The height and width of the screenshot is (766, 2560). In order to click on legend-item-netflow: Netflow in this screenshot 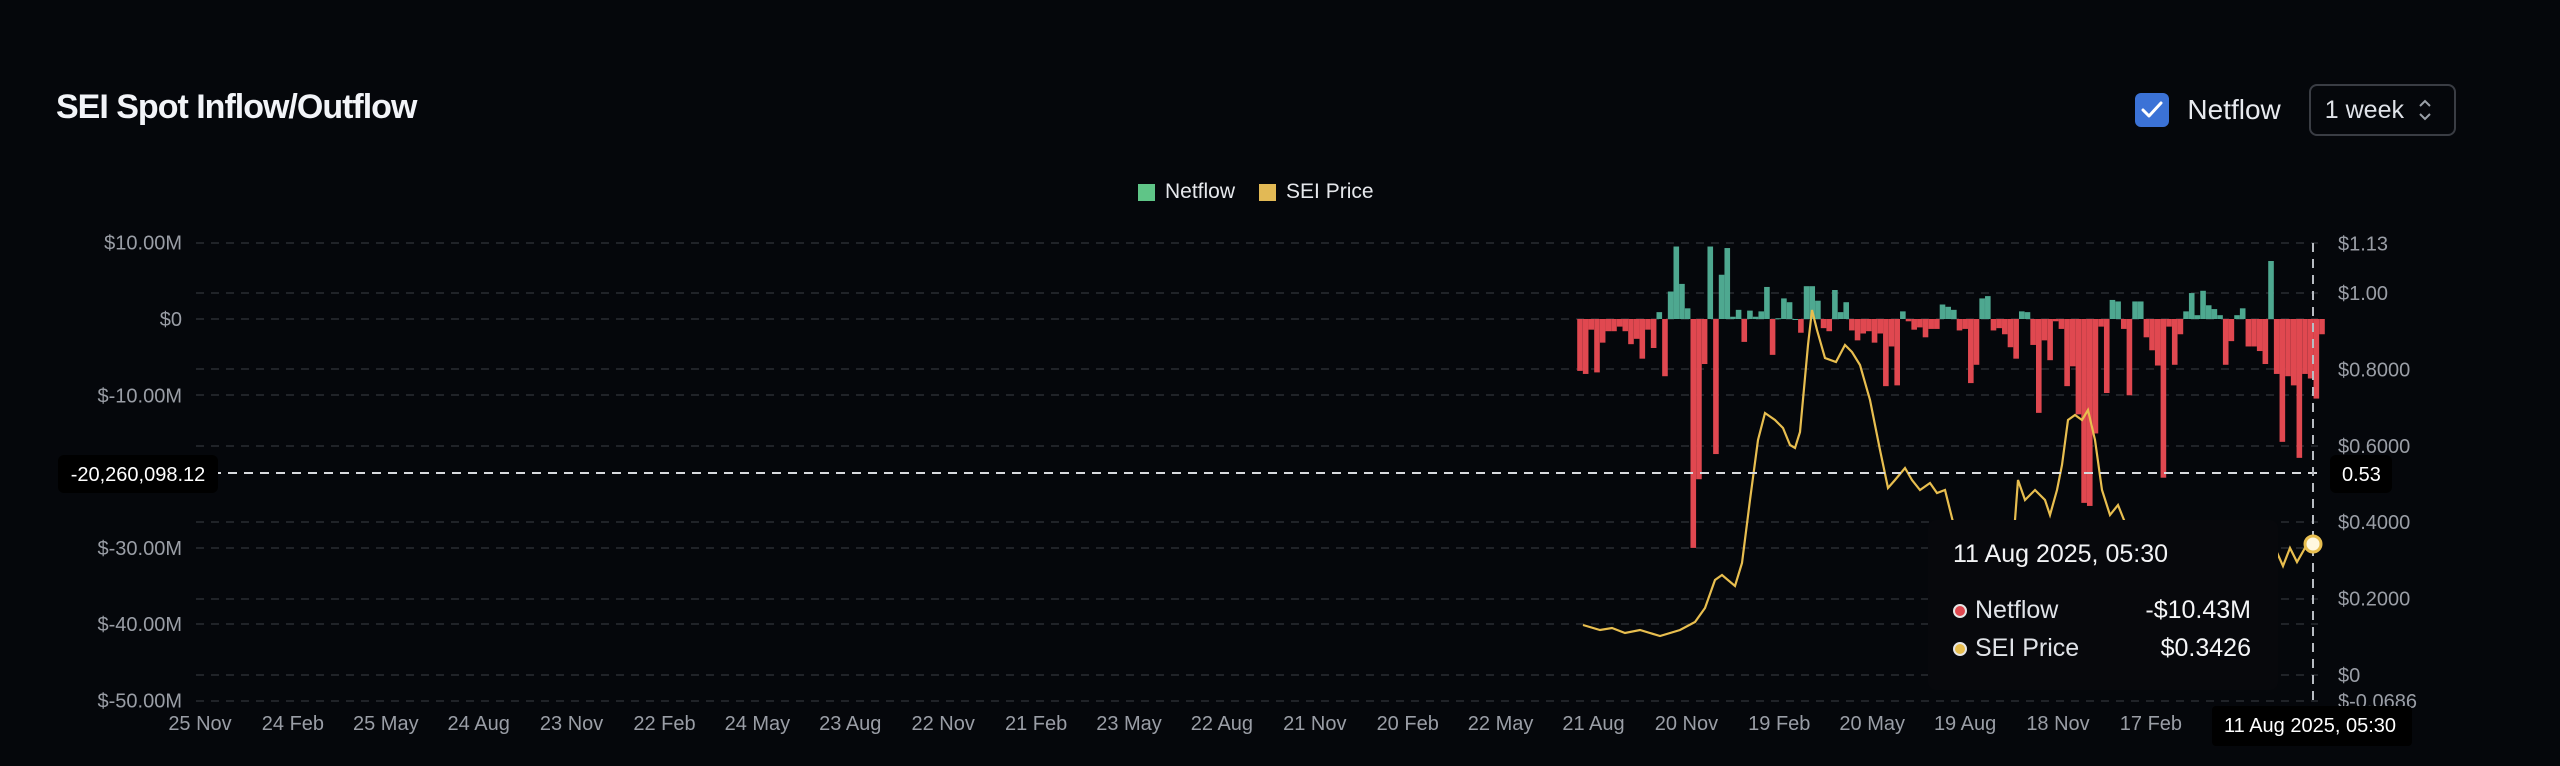, I will do `click(1186, 192)`.